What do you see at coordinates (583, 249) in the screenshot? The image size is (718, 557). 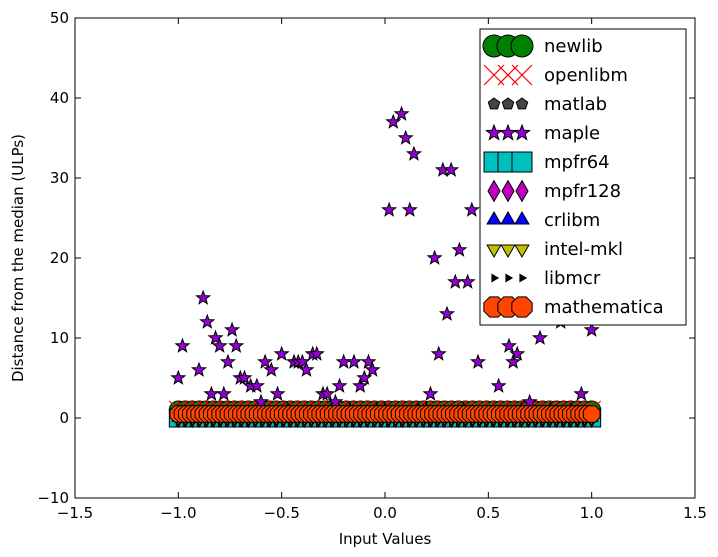 I see `legend-label: intel-mkl` at bounding box center [583, 249].